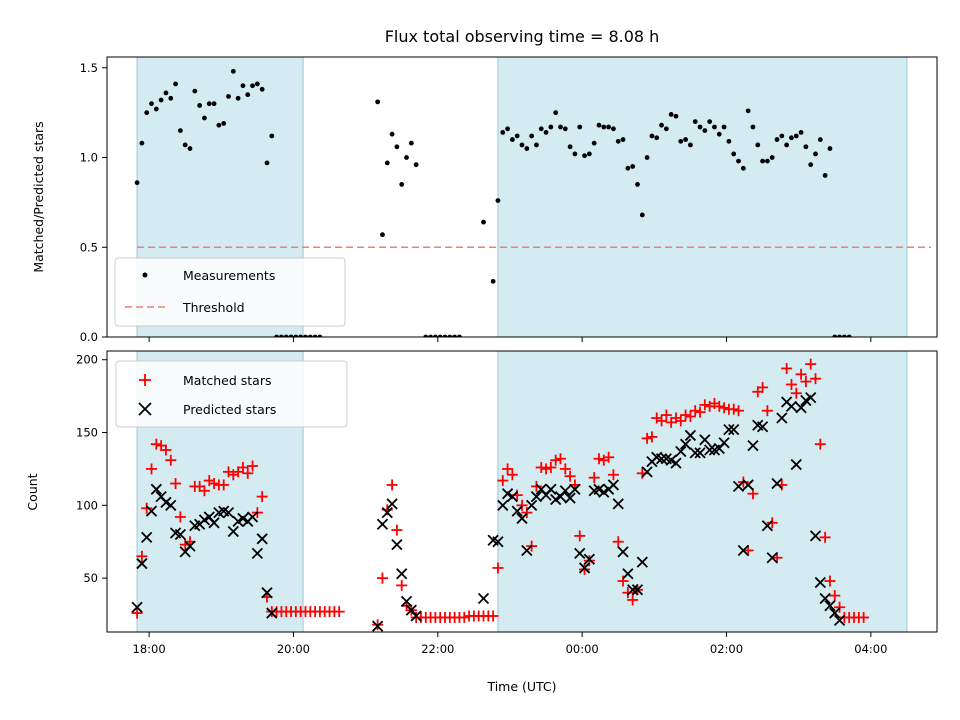 The image size is (960, 720). What do you see at coordinates (510, 644) in the screenshot?
I see `bottom-panel-x-axis: 18:00 20:00 22:00 00:00 02:00 04:00` at bounding box center [510, 644].